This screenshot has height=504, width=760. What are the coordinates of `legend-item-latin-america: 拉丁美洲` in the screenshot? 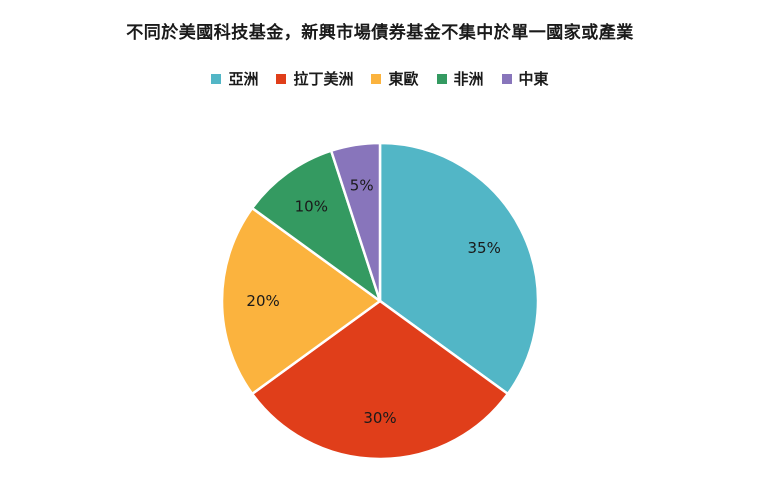 It's located at (314, 78).